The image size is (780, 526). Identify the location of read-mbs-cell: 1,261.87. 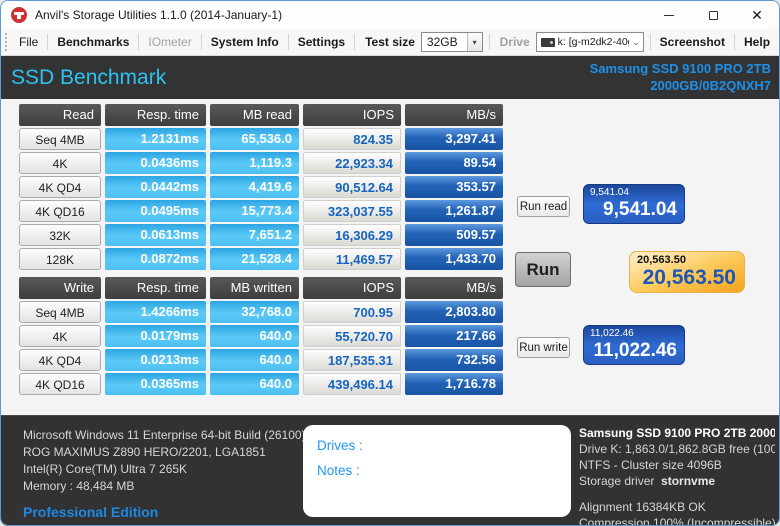
(454, 211).